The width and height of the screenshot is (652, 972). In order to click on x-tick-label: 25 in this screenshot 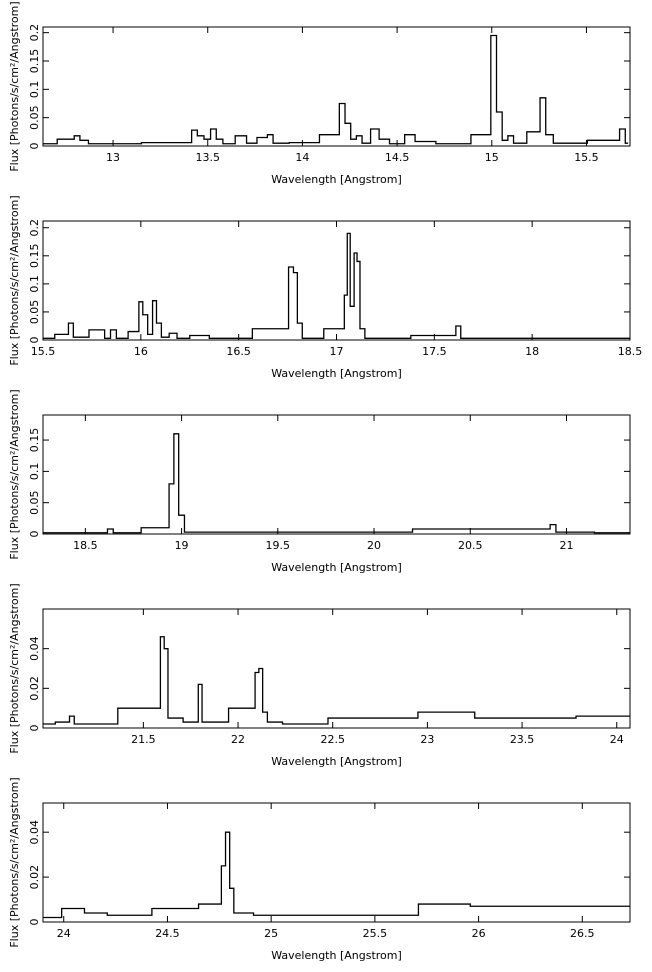, I will do `click(271, 933)`.